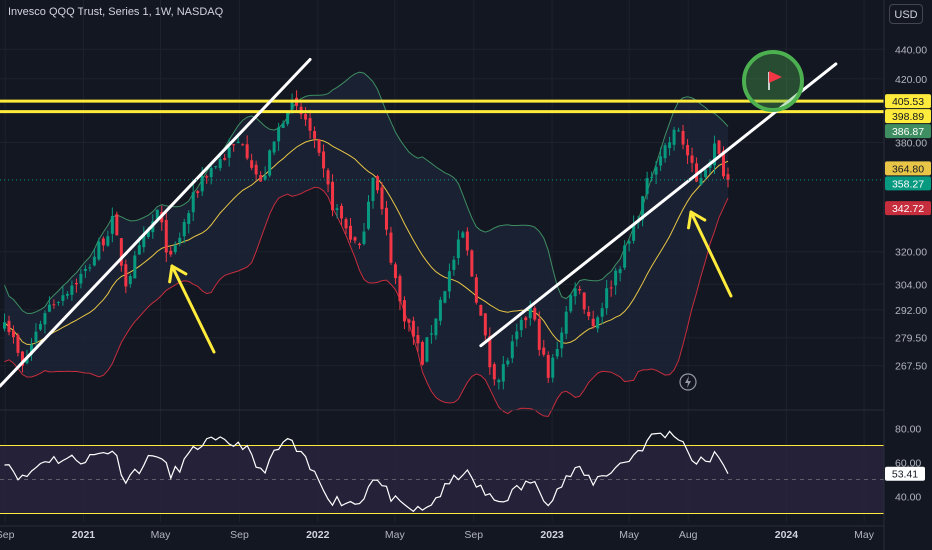 This screenshot has height=550, width=932. What do you see at coordinates (552, 535) in the screenshot?
I see `time-tick-label: 2023` at bounding box center [552, 535].